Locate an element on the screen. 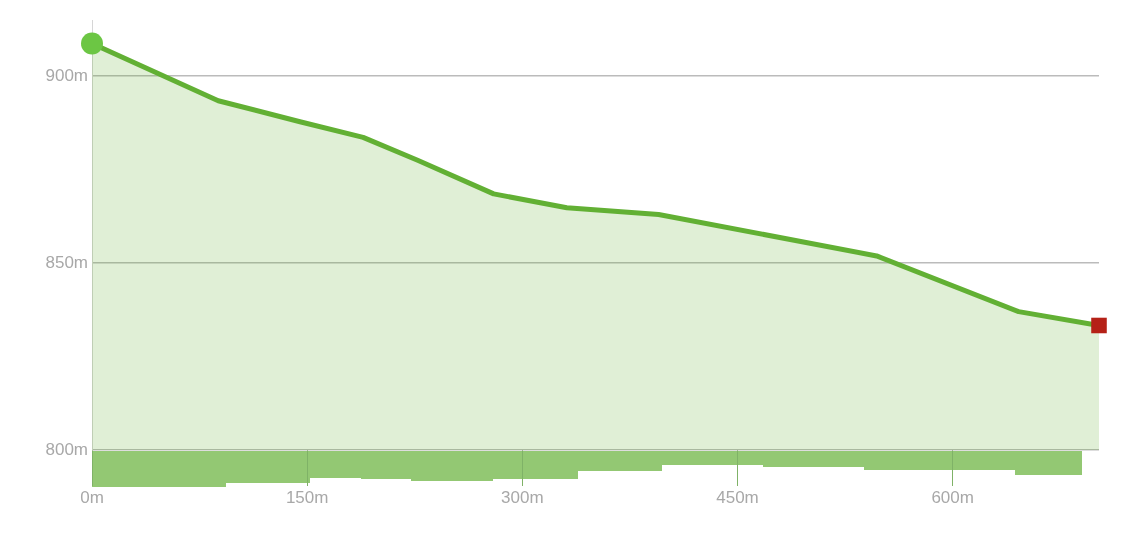 This screenshot has width=1140, height=536. x-tick-label: 600m is located at coordinates (952, 497).